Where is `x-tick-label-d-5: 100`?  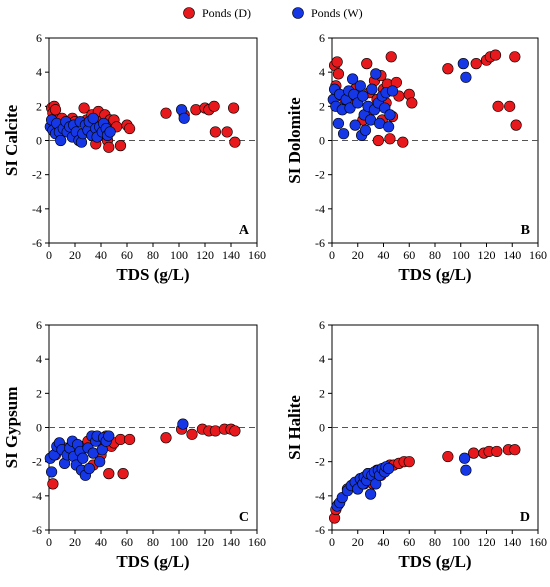 x-tick-label-d-5: 100 is located at coordinates (461, 542).